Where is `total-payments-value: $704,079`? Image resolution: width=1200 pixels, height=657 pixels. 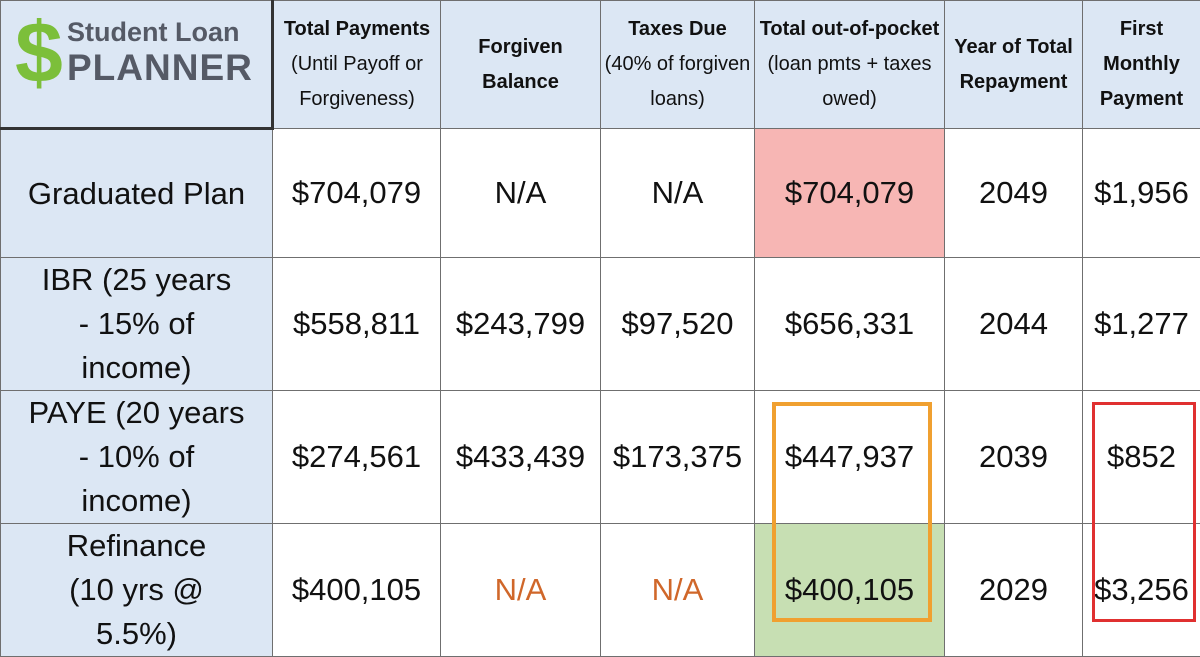
total-payments-value: $704,079 is located at coordinates (357, 193).